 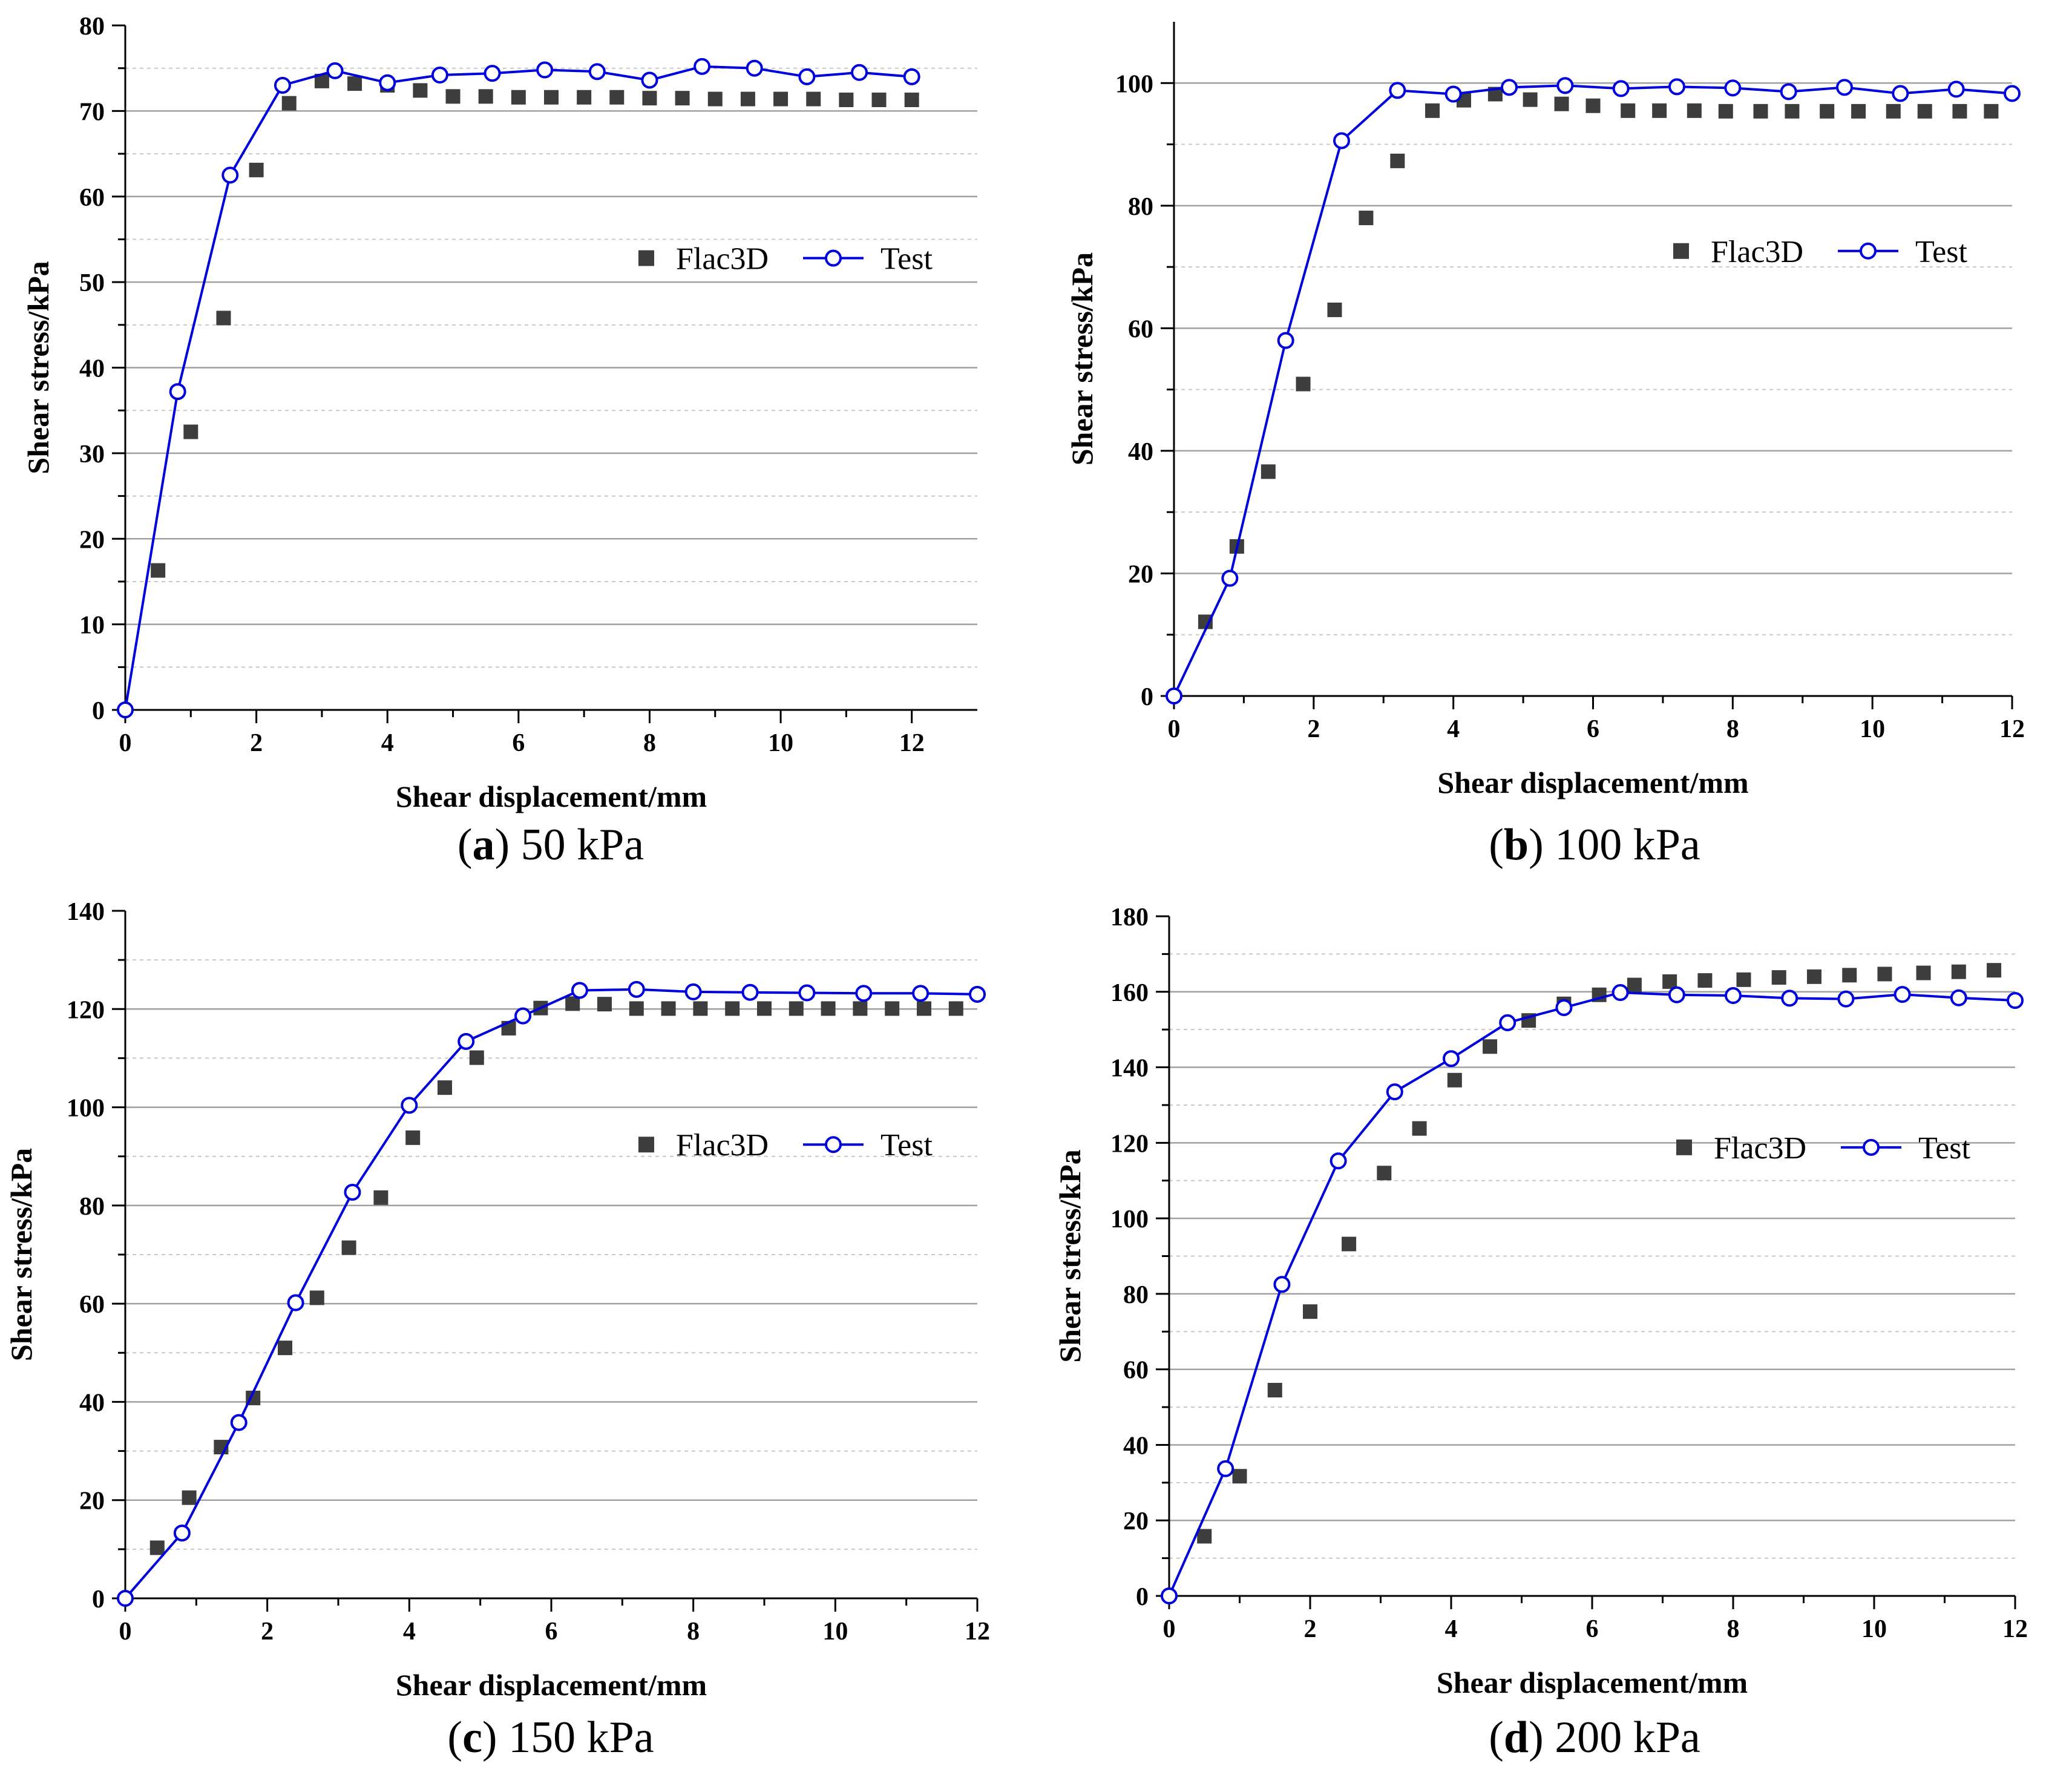 What do you see at coordinates (785, 1145) in the screenshot?
I see `legend: Flac3D Test` at bounding box center [785, 1145].